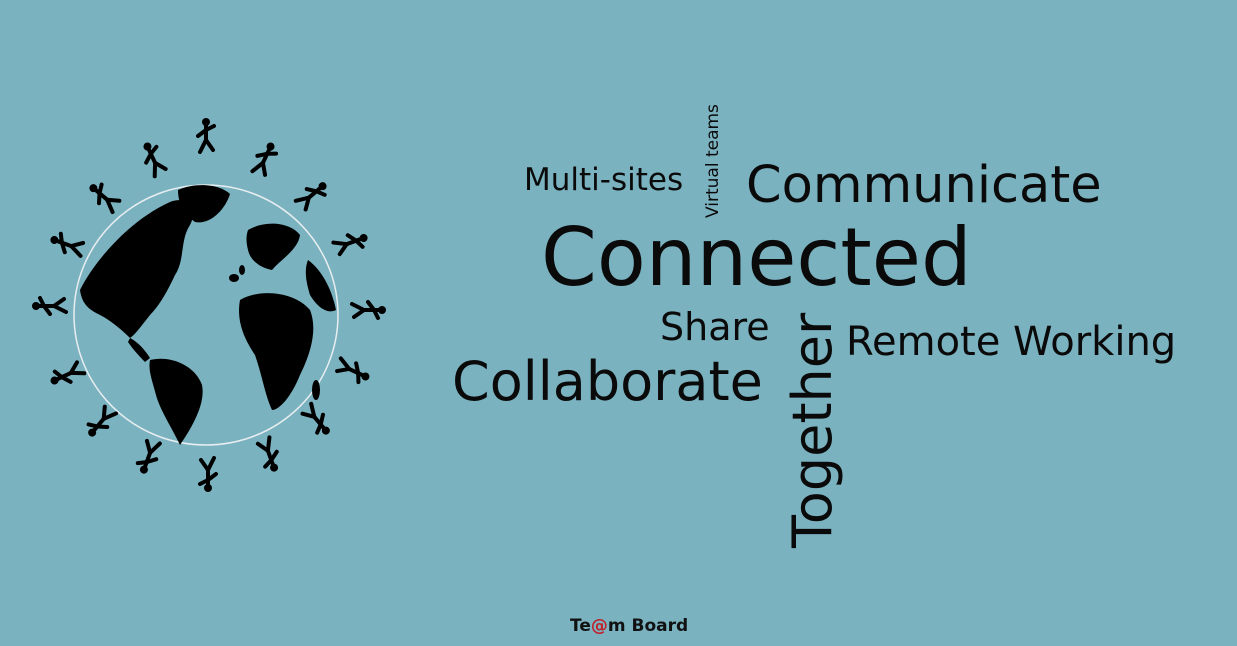  Describe the element at coordinates (713, 161) in the screenshot. I see `word-virtual-teams: Virtual teams` at that location.